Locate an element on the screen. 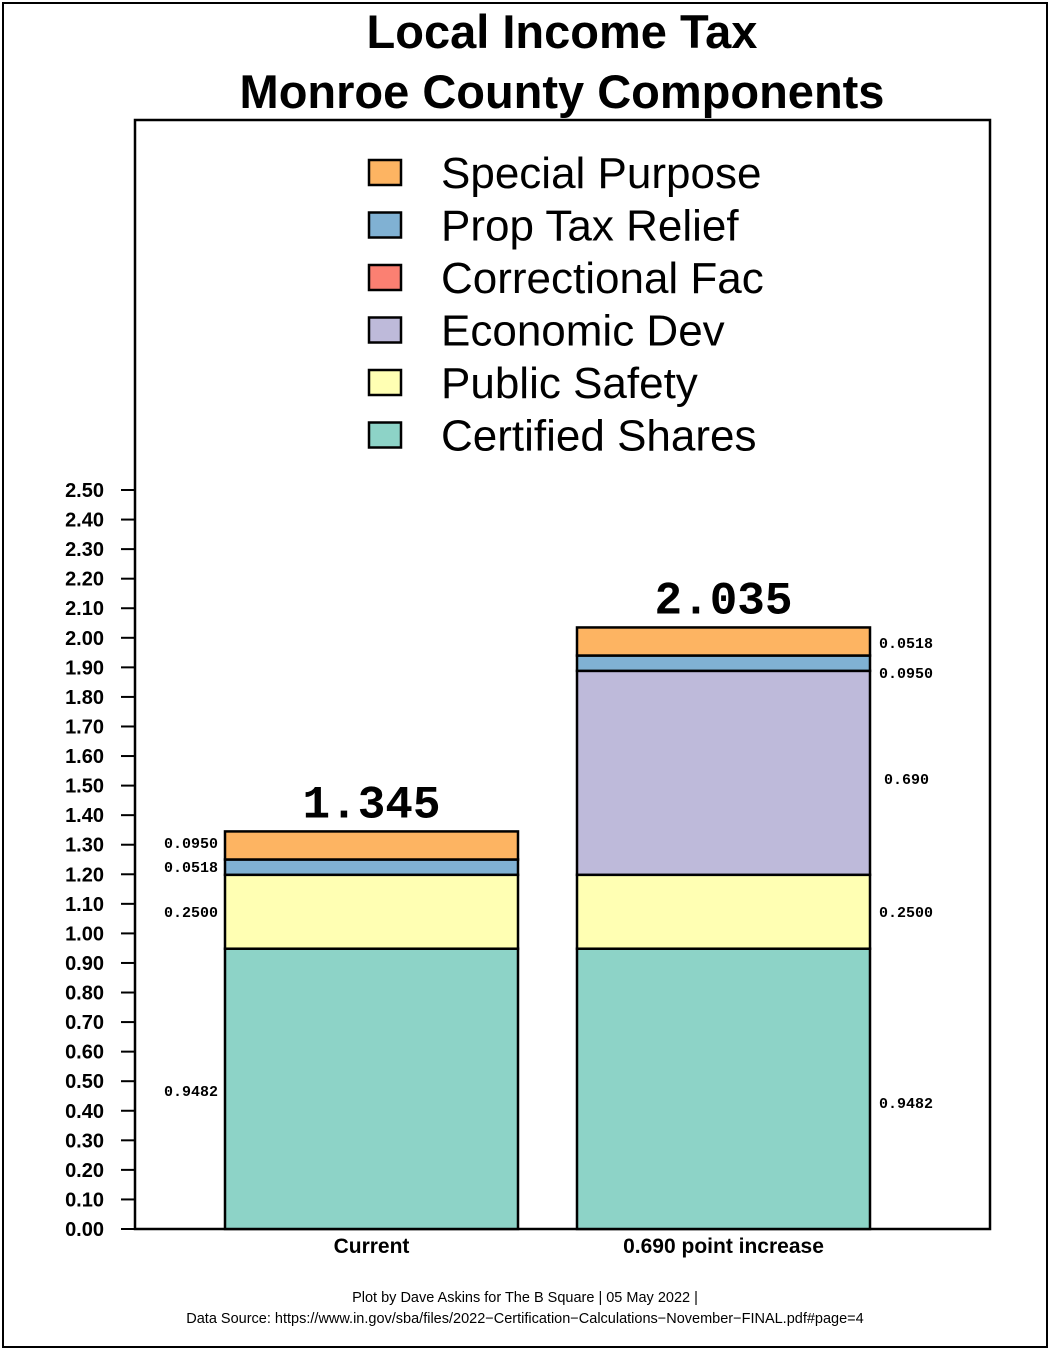 The width and height of the screenshot is (1050, 1350). chart-title: Local Income Tax is located at coordinates (562, 31).